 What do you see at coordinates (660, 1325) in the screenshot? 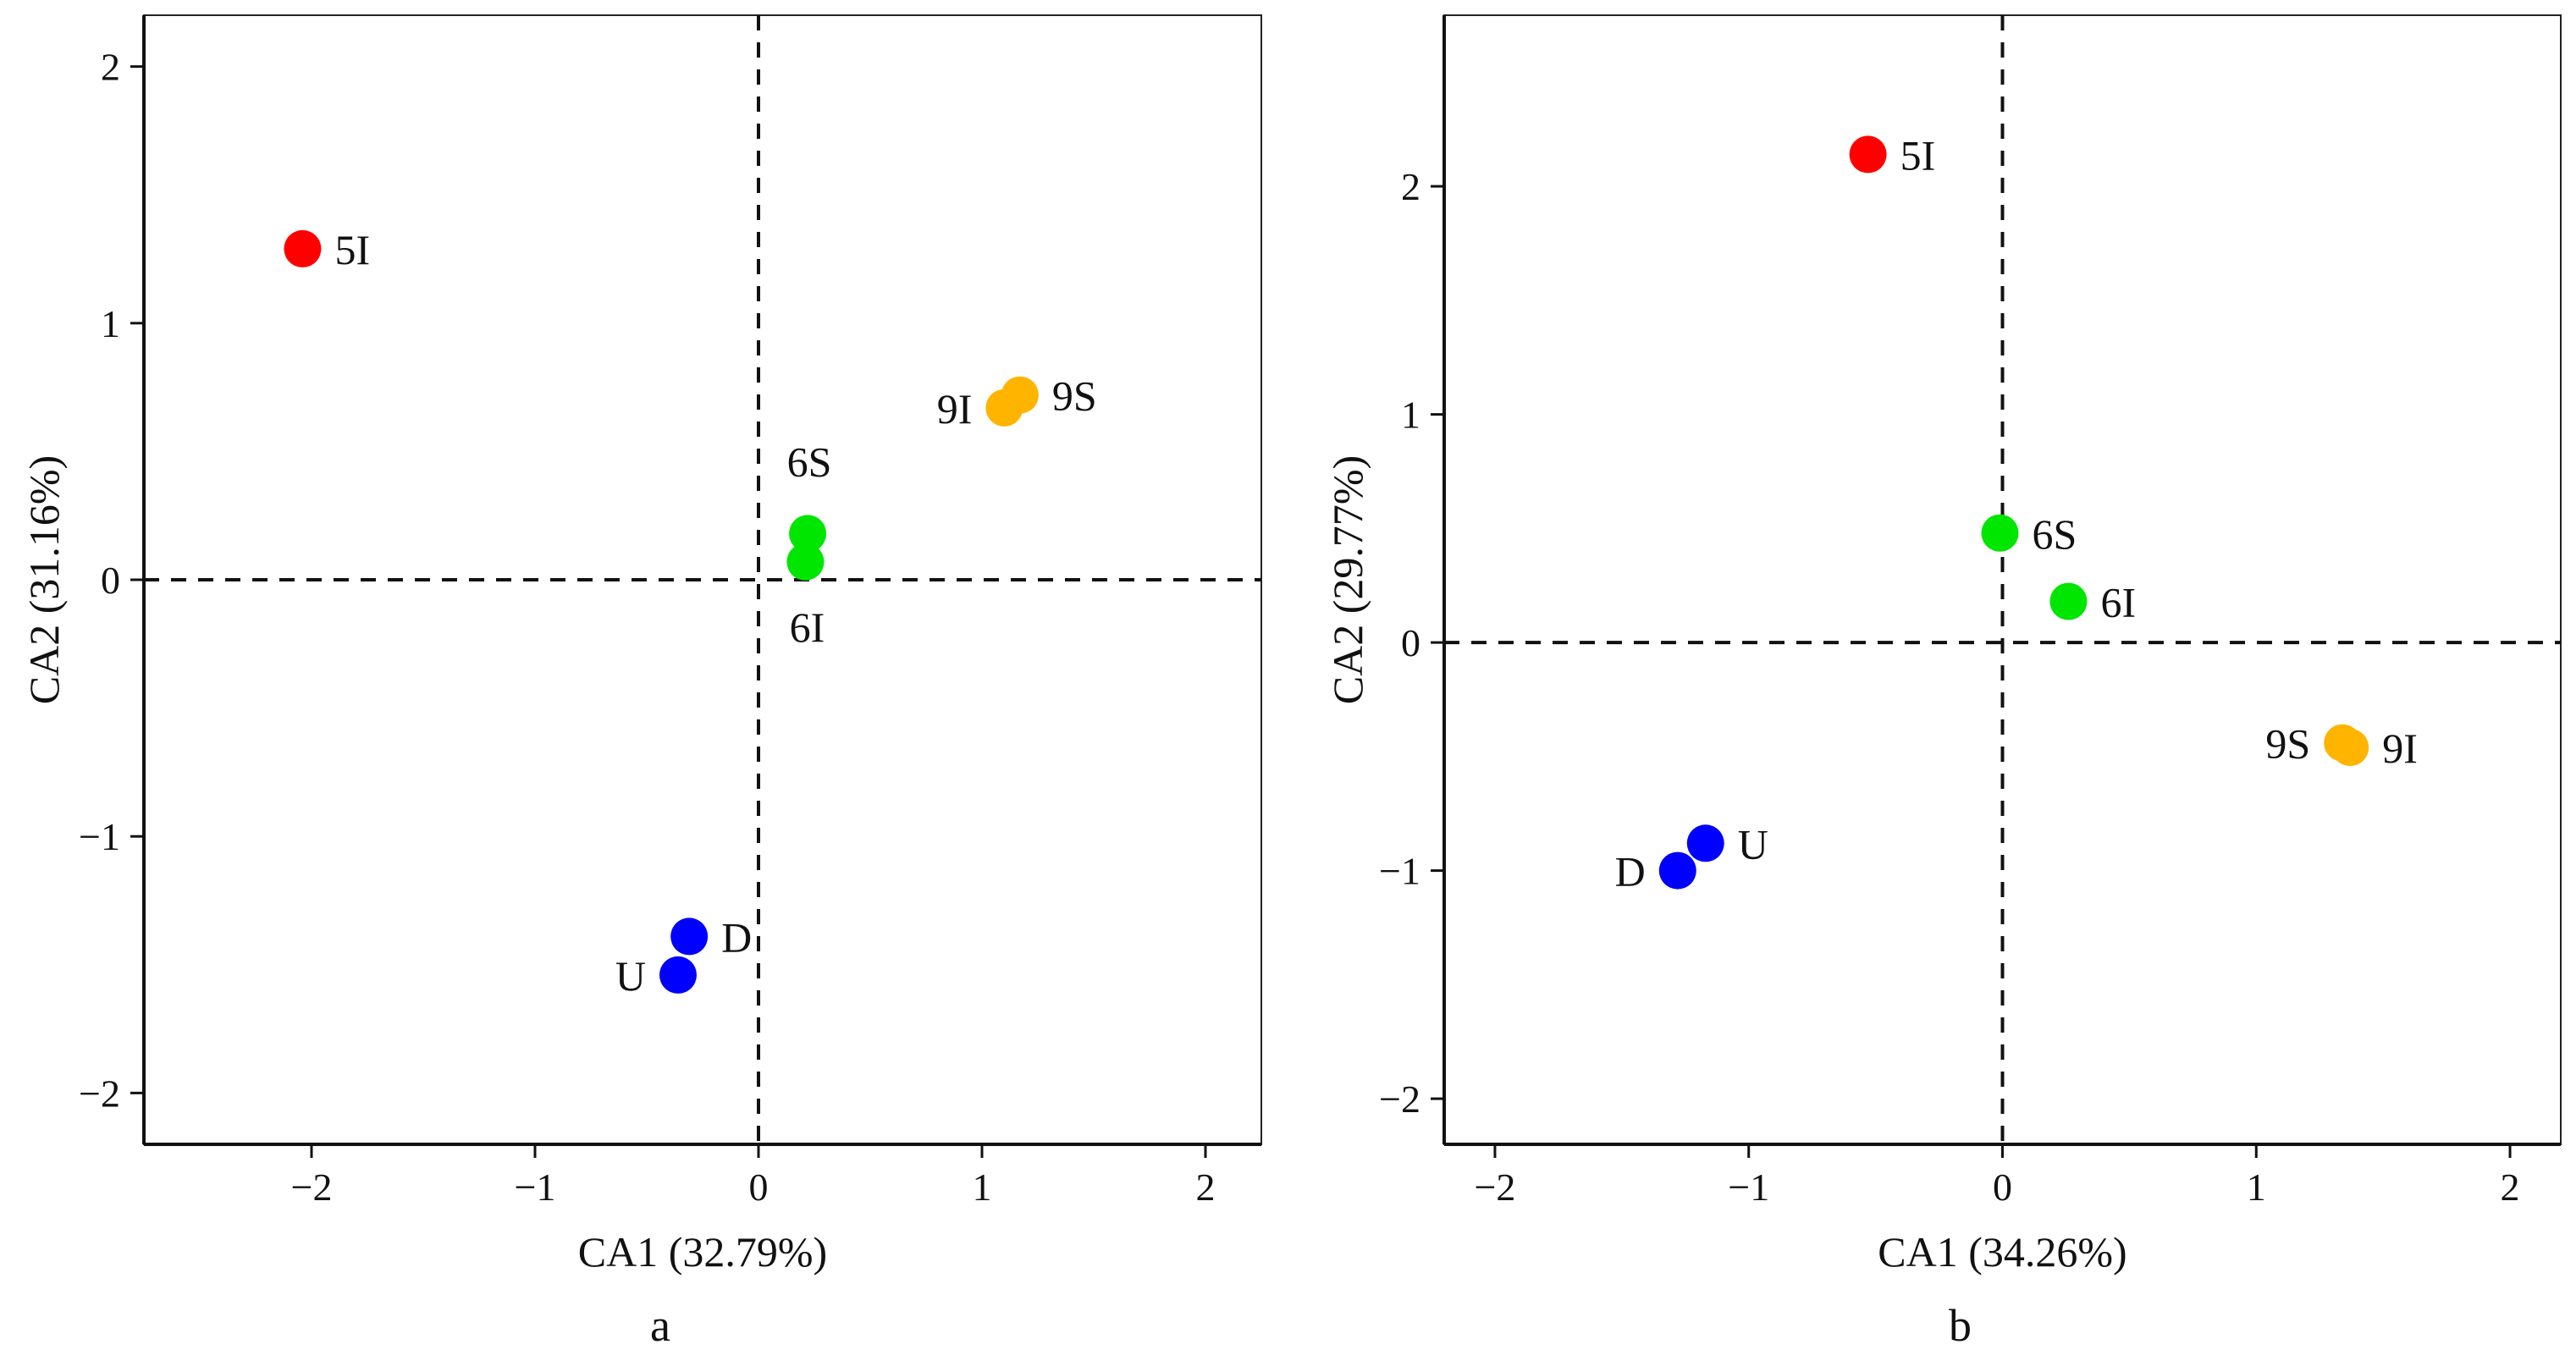
I see `panel-label: a` at bounding box center [660, 1325].